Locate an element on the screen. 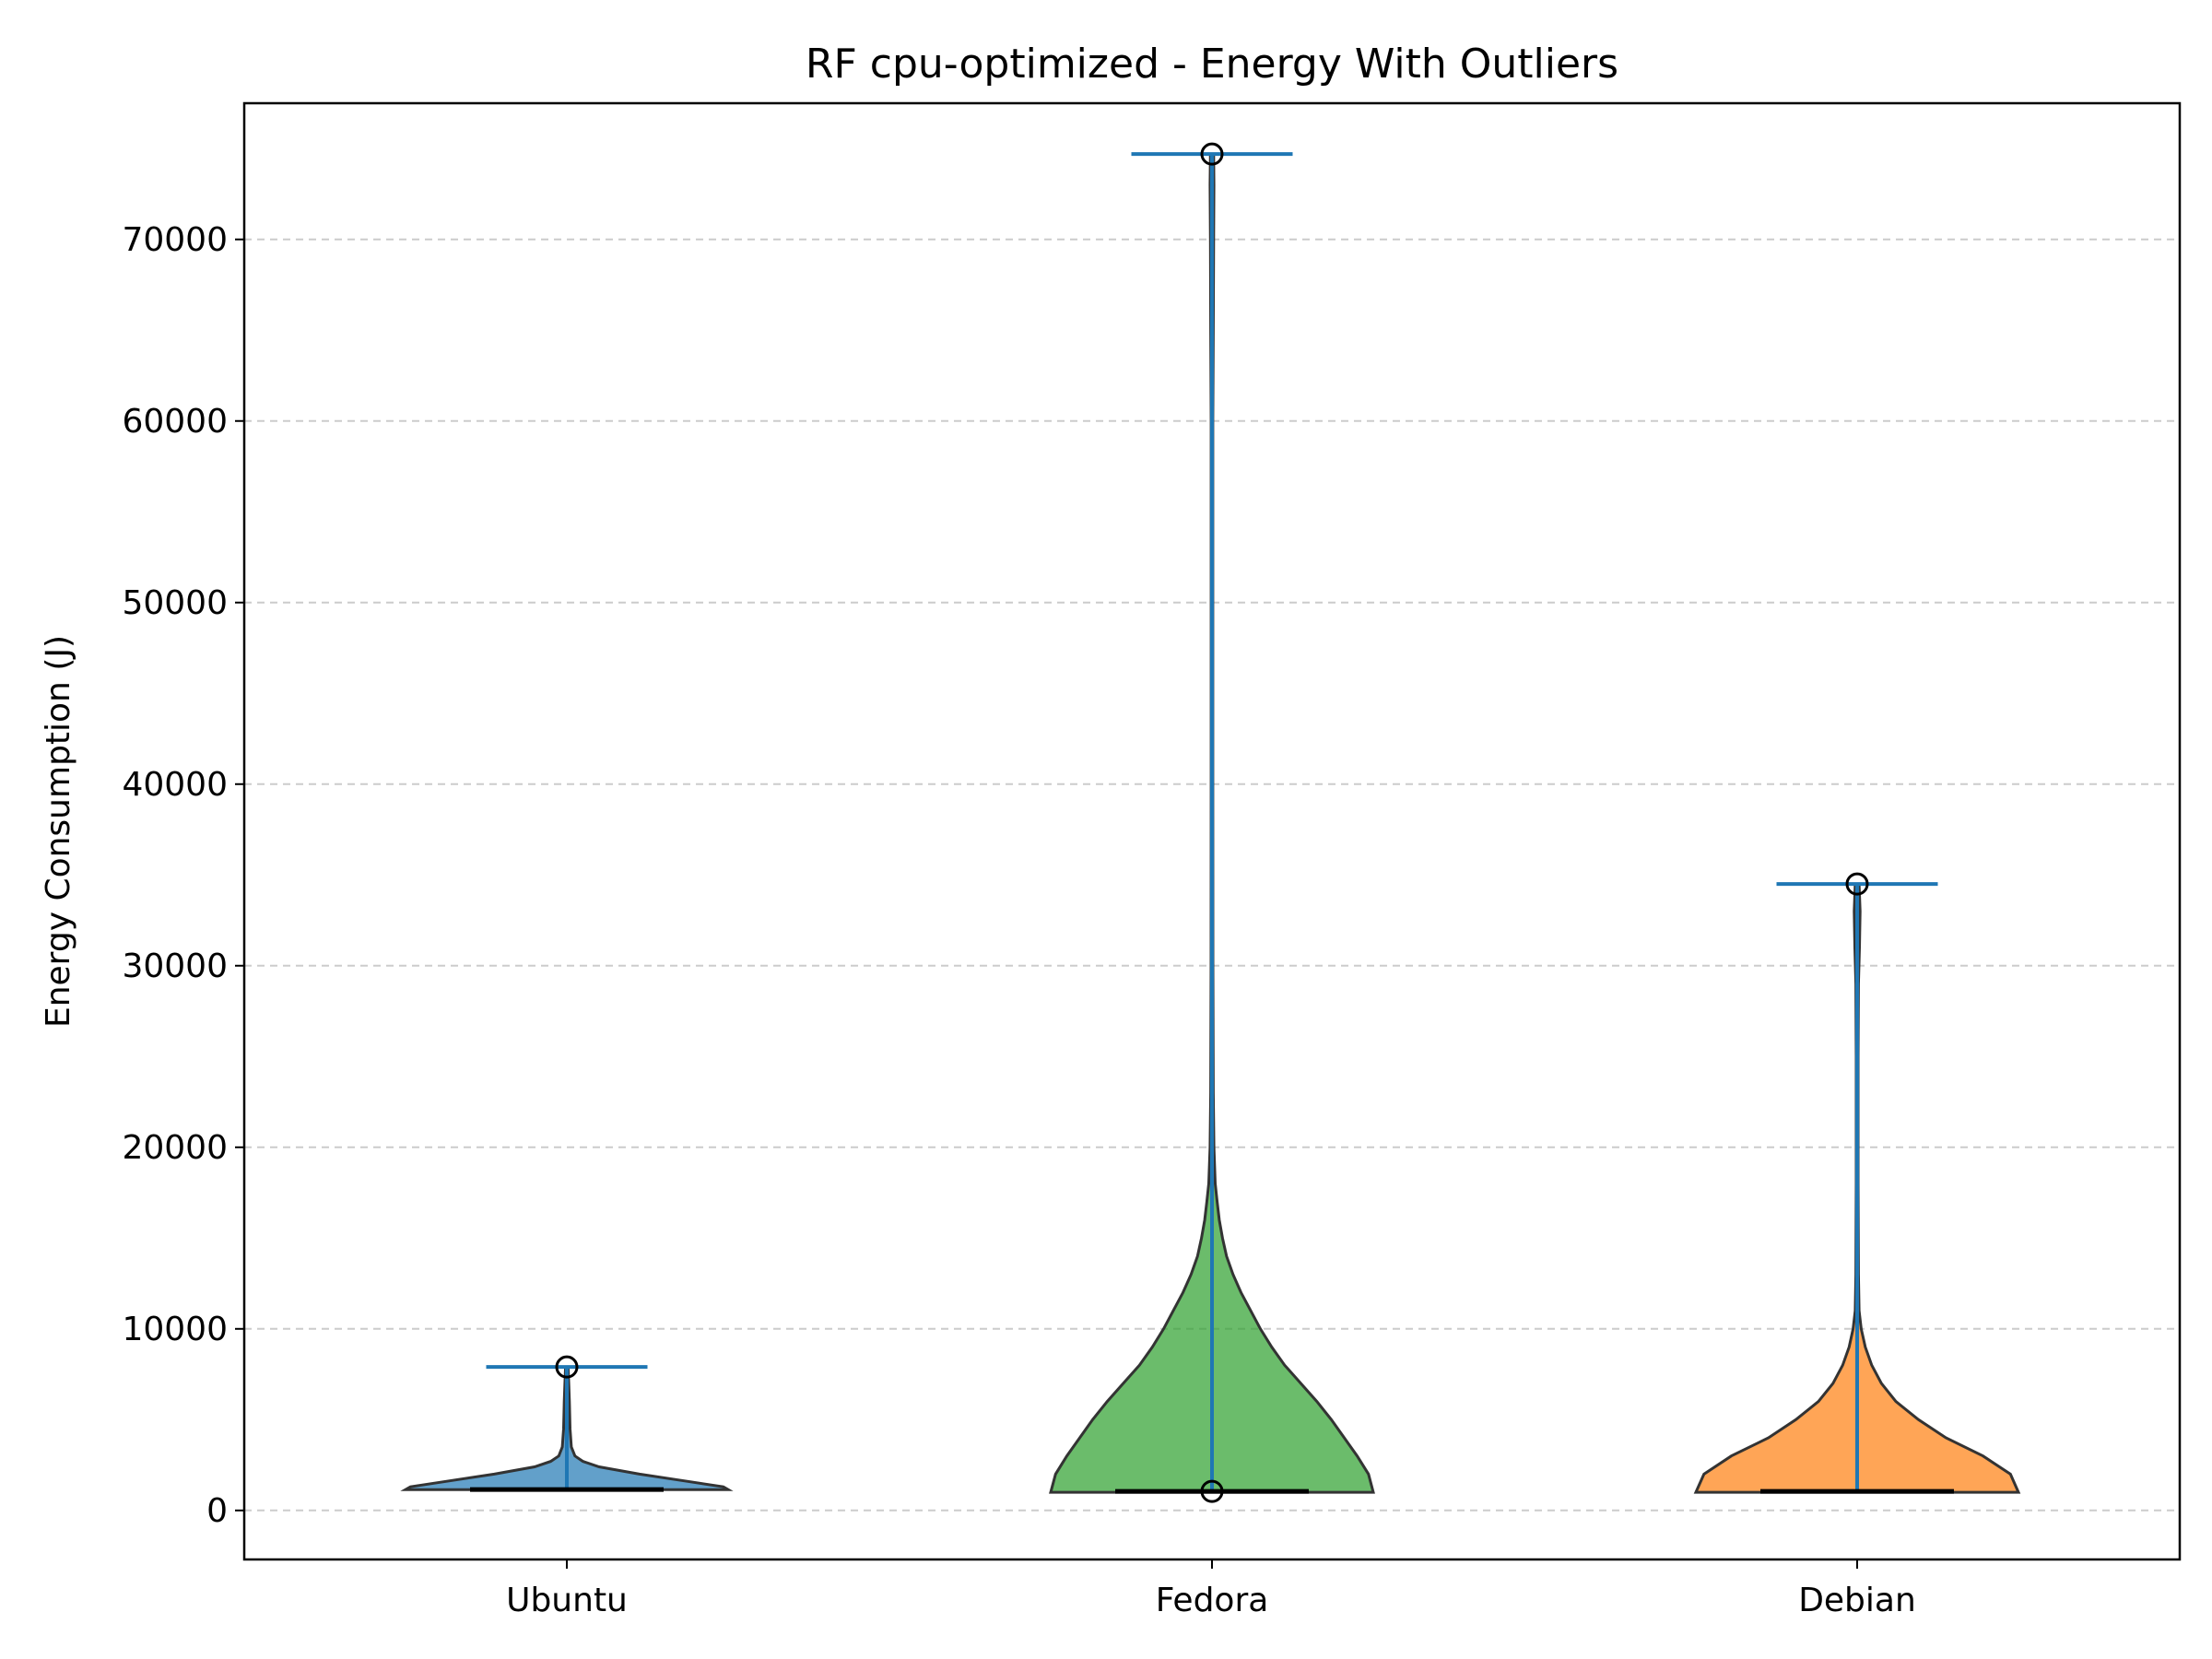 The image size is (2212, 1659). y-tick-label: 10000 is located at coordinates (175, 1329).